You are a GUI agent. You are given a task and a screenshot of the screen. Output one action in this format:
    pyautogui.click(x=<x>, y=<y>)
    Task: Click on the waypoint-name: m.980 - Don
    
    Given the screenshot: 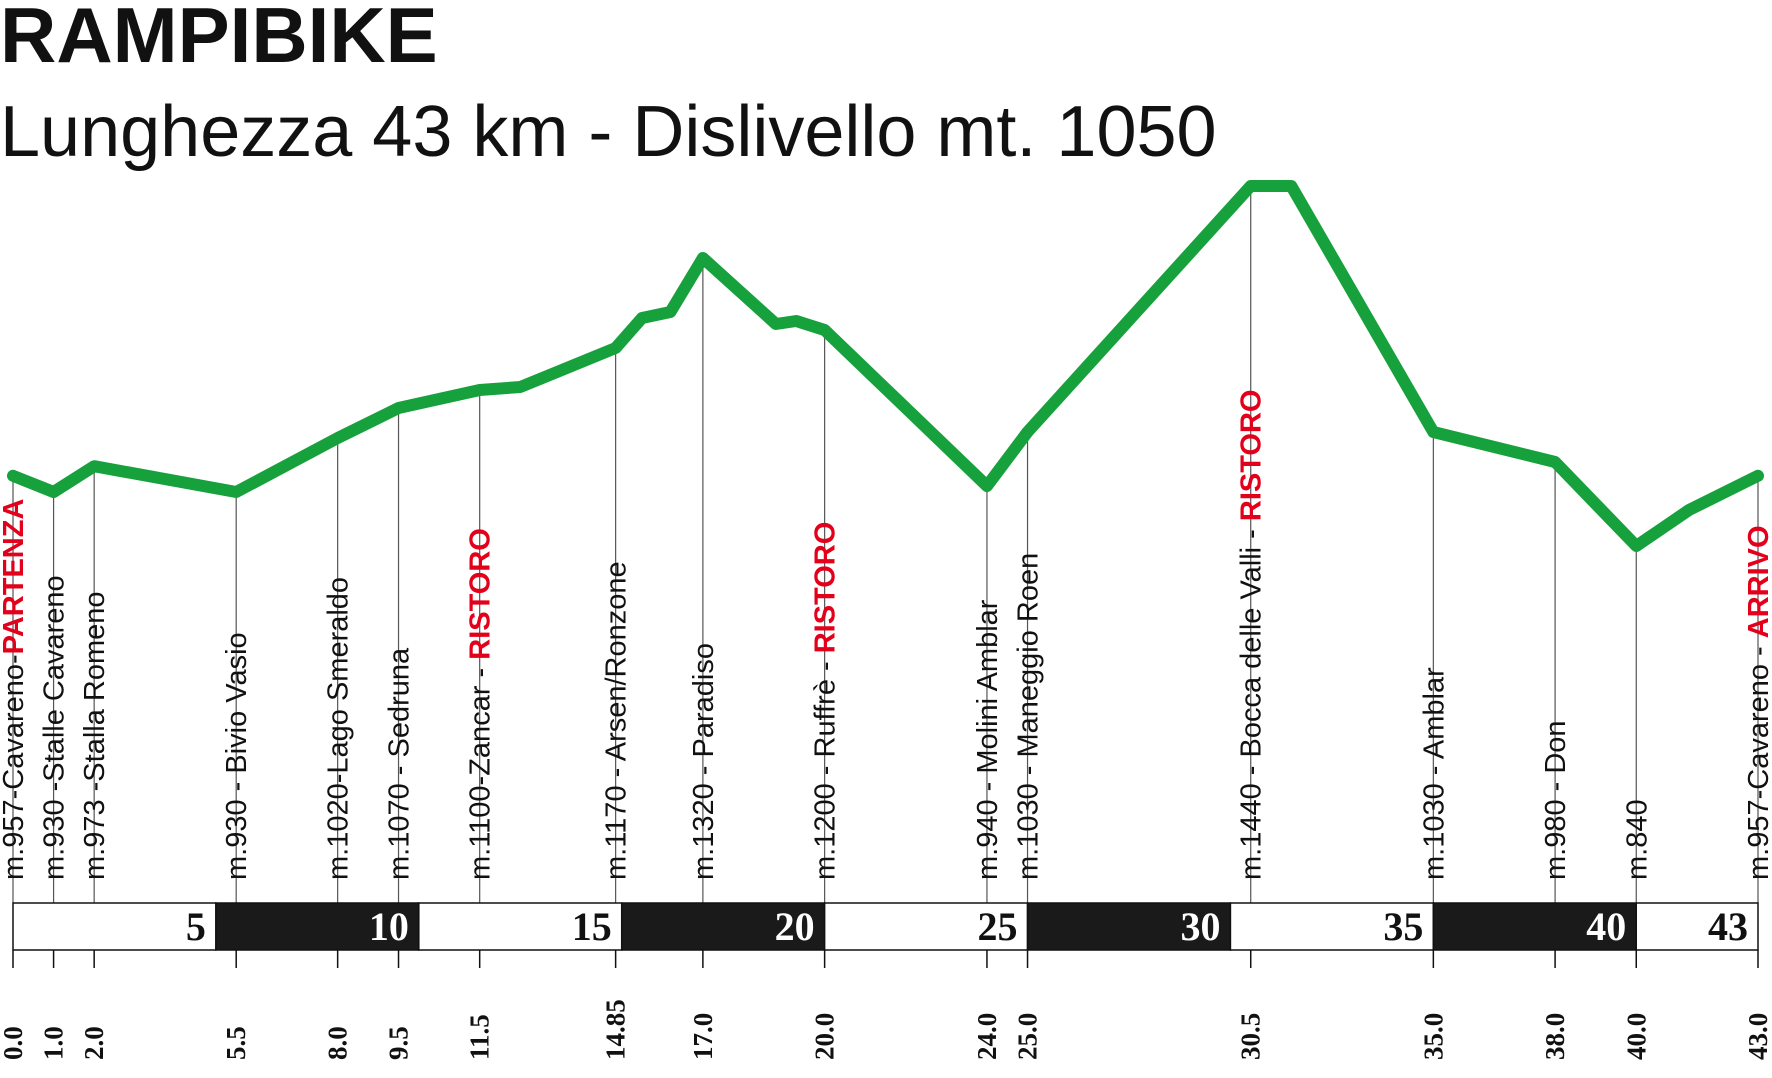 What is the action you would take?
    pyautogui.click(x=1556, y=800)
    